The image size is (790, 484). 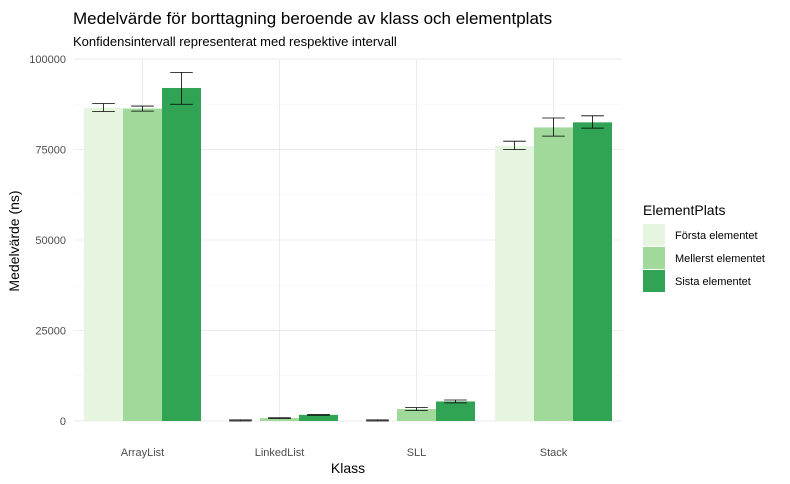 I want to click on y-tick-label: 50000, so click(x=50, y=241).